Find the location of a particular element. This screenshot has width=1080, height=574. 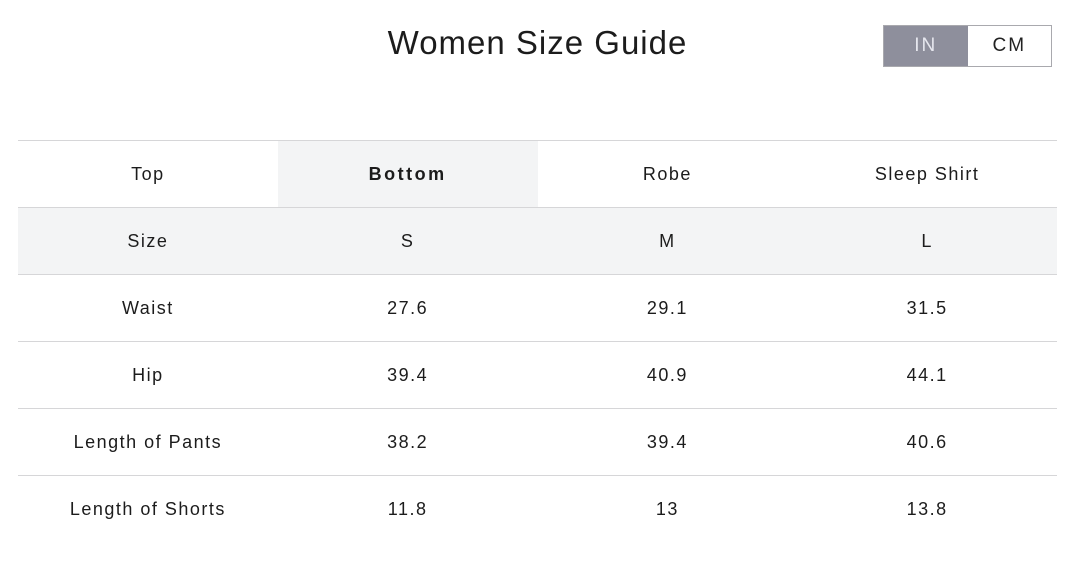

table-row: Length of Pants 38.2 39.4 40.6 is located at coordinates (537, 442).